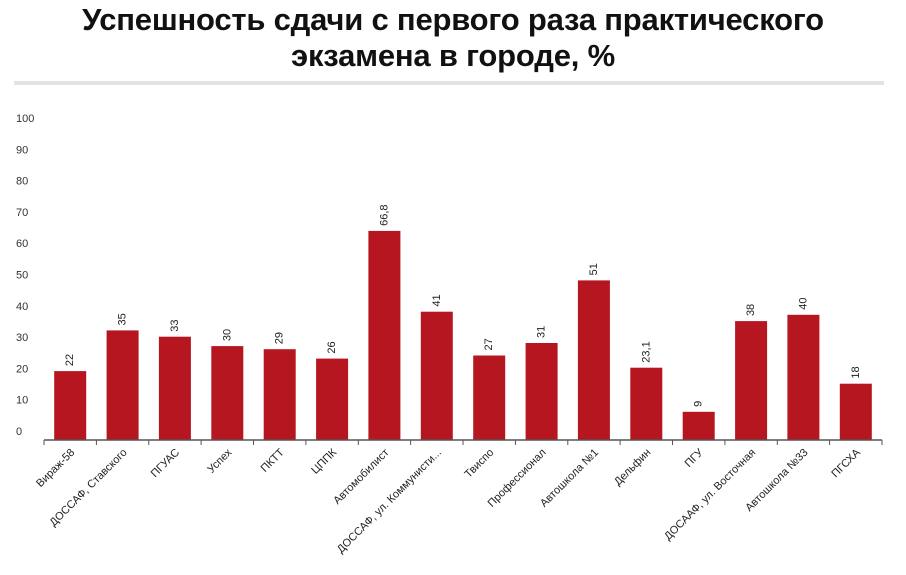  What do you see at coordinates (449, 83) in the screenshot?
I see `title-divider` at bounding box center [449, 83].